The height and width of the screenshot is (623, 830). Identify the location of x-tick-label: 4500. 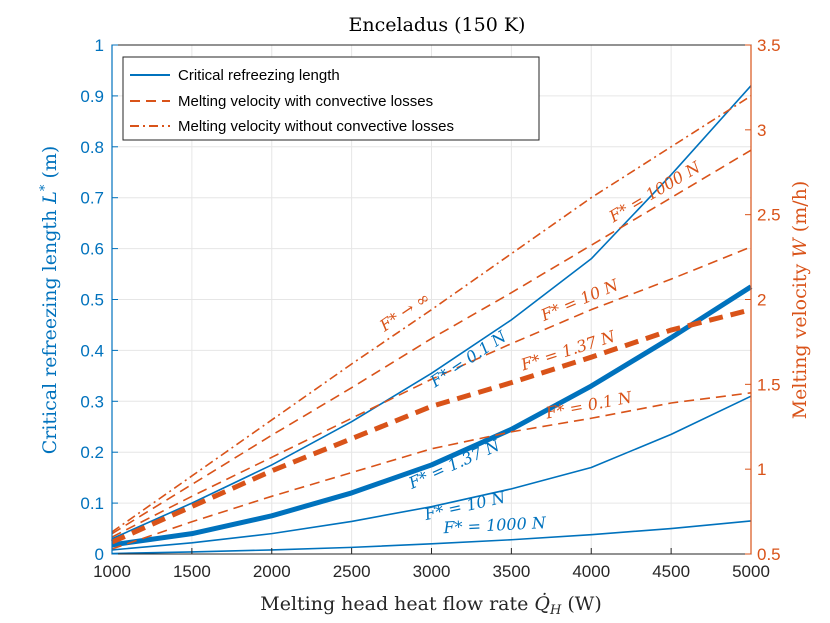
(671, 571).